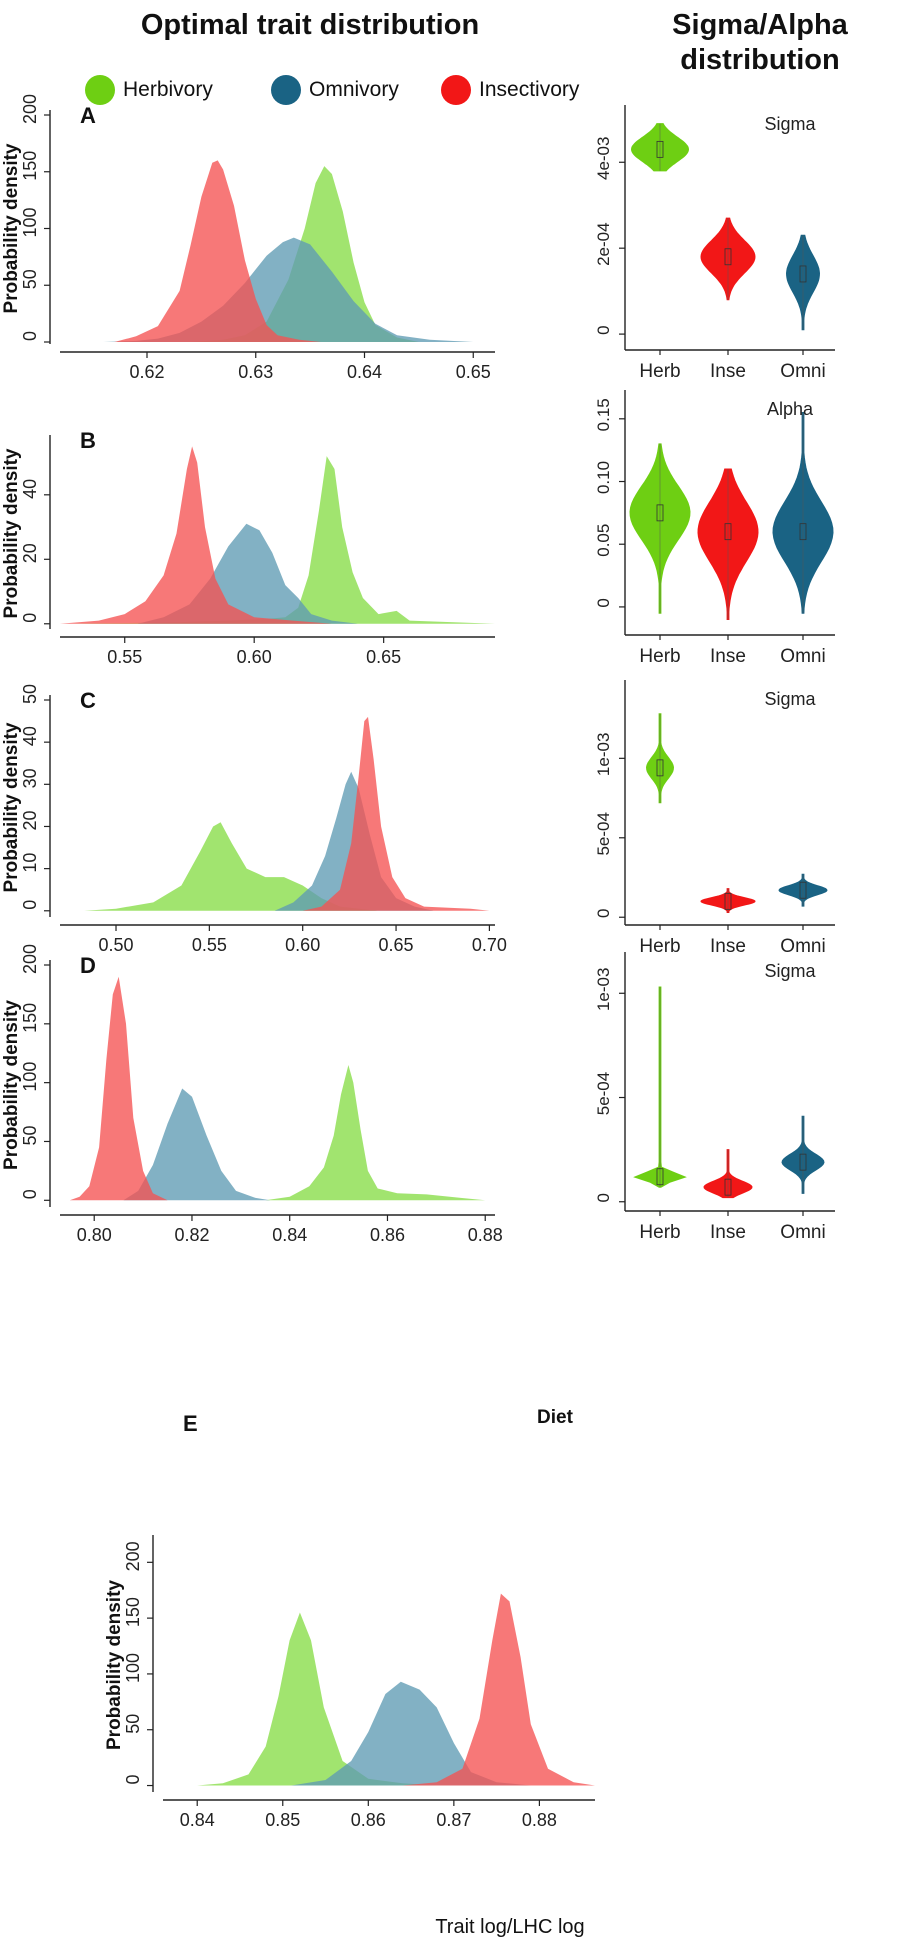 This screenshot has height=1957, width=924. I want to click on violin-title-a: Sigma, so click(790, 124).